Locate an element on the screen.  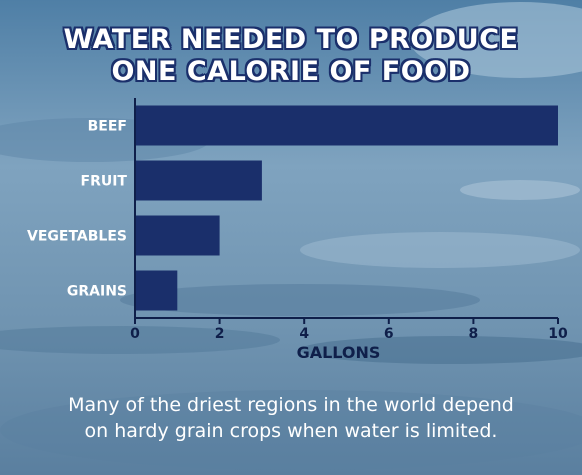
x-tick-label: 8 is located at coordinates (474, 334).